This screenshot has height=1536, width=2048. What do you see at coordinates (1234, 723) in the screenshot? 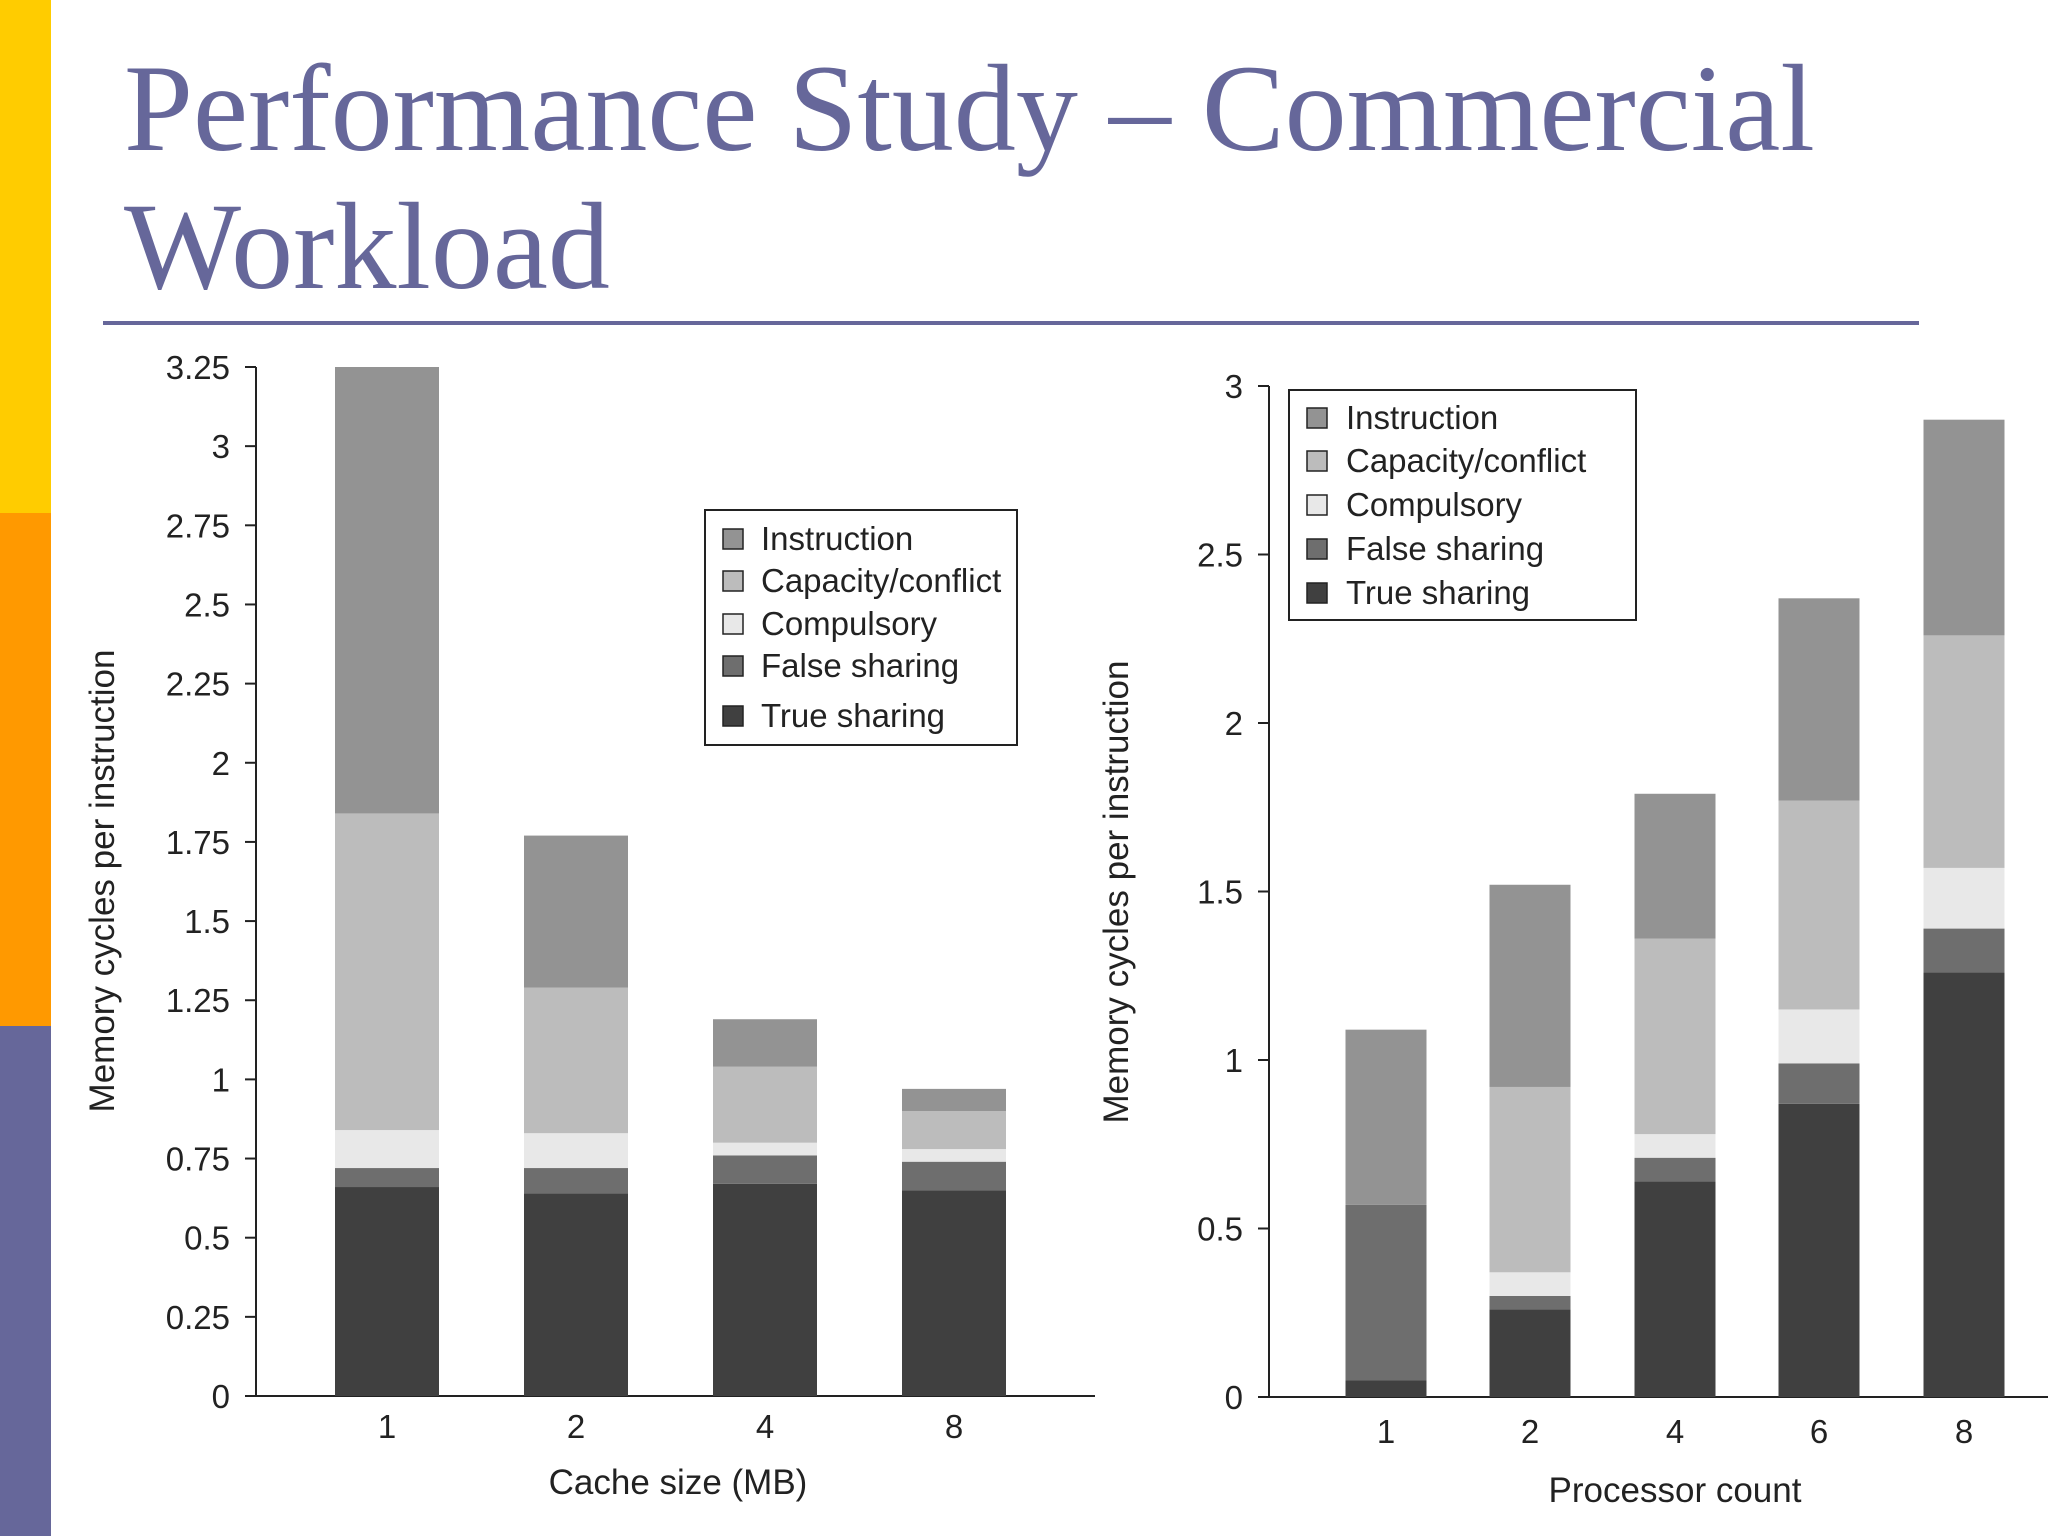
I see `proc-y-tick-label: 2` at bounding box center [1234, 723].